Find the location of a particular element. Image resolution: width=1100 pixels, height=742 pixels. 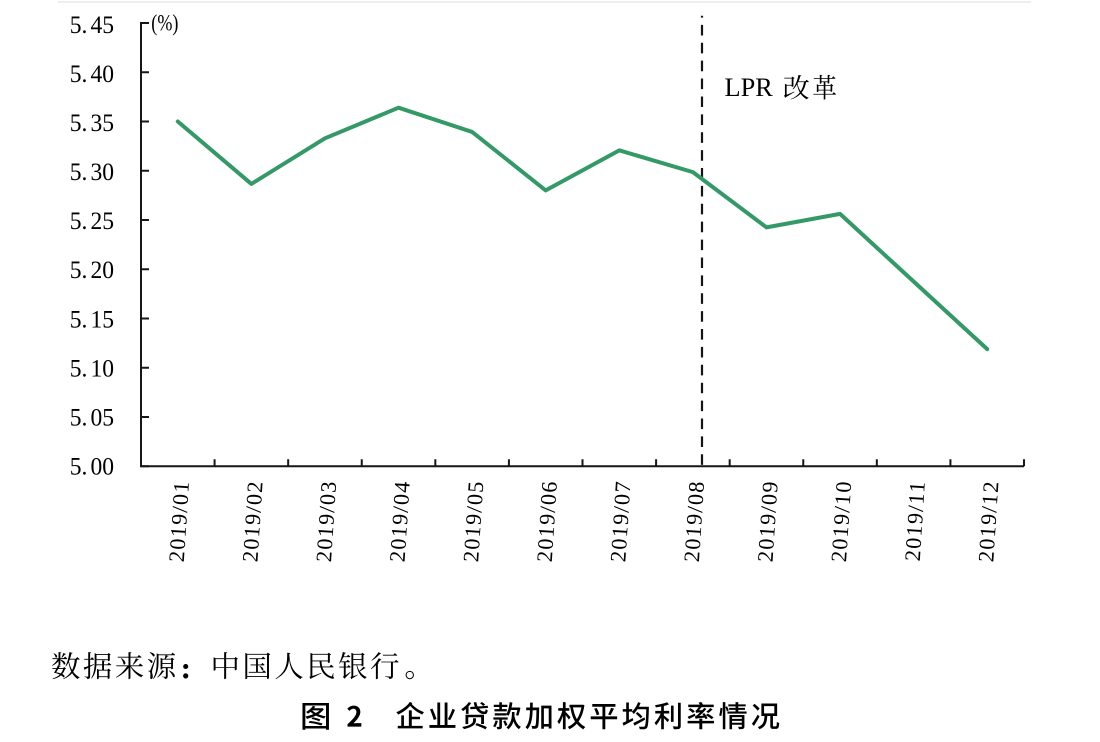

svg-text:5.25: 5. 25 is located at coordinates (92, 221).